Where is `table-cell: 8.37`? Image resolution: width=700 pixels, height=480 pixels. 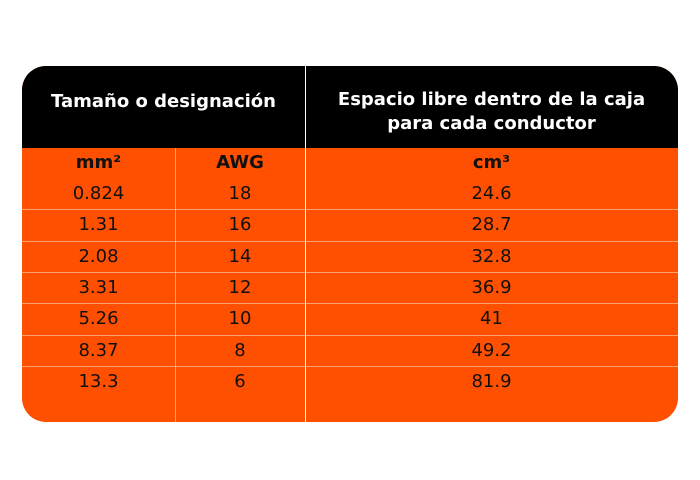 table-cell: 8.37 is located at coordinates (98, 350).